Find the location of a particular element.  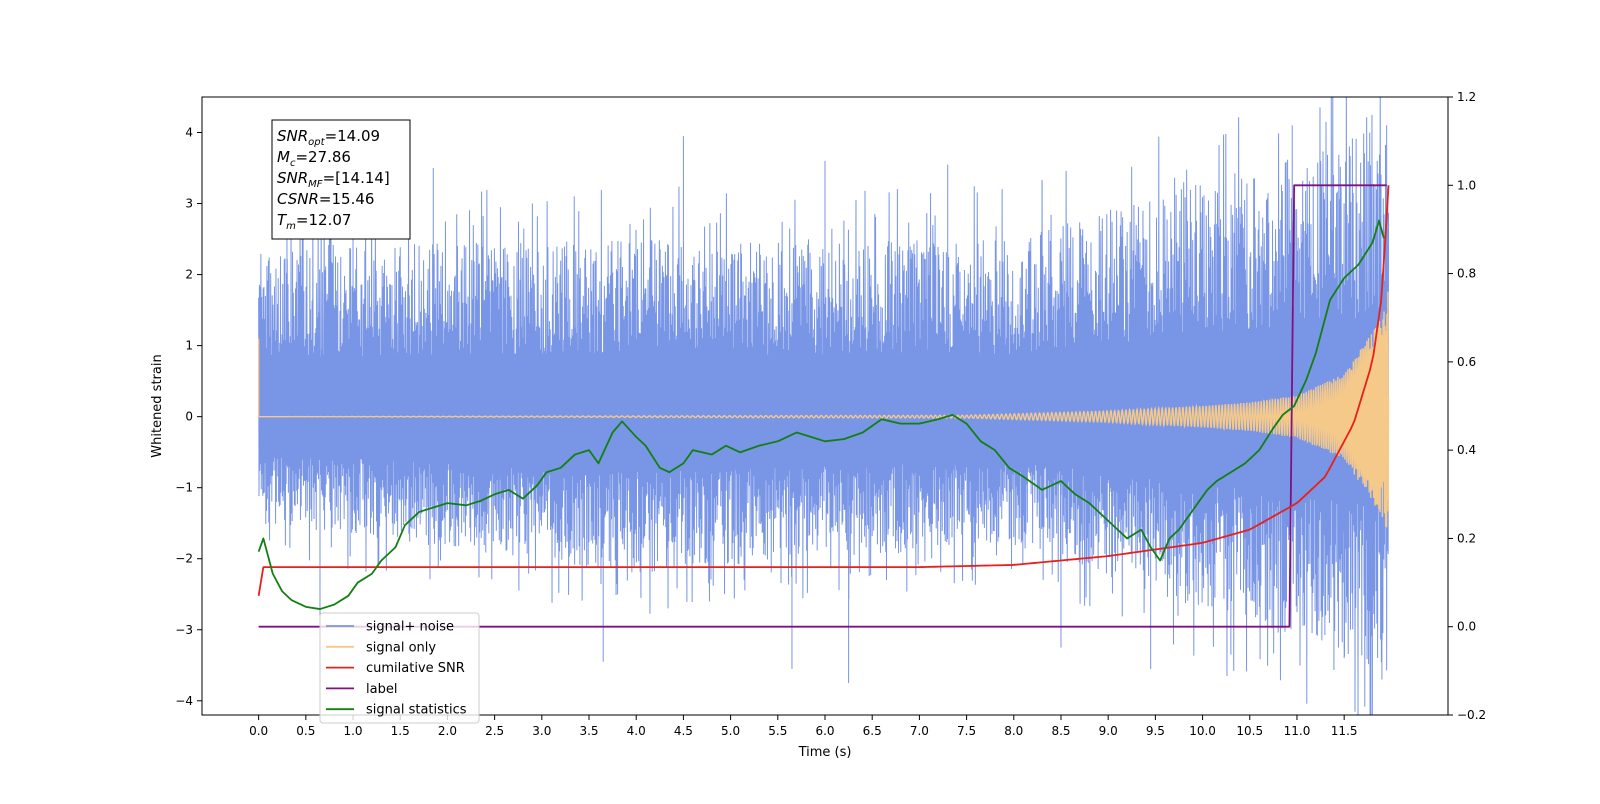

y-left-tick-label: −2 is located at coordinates (184, 559).